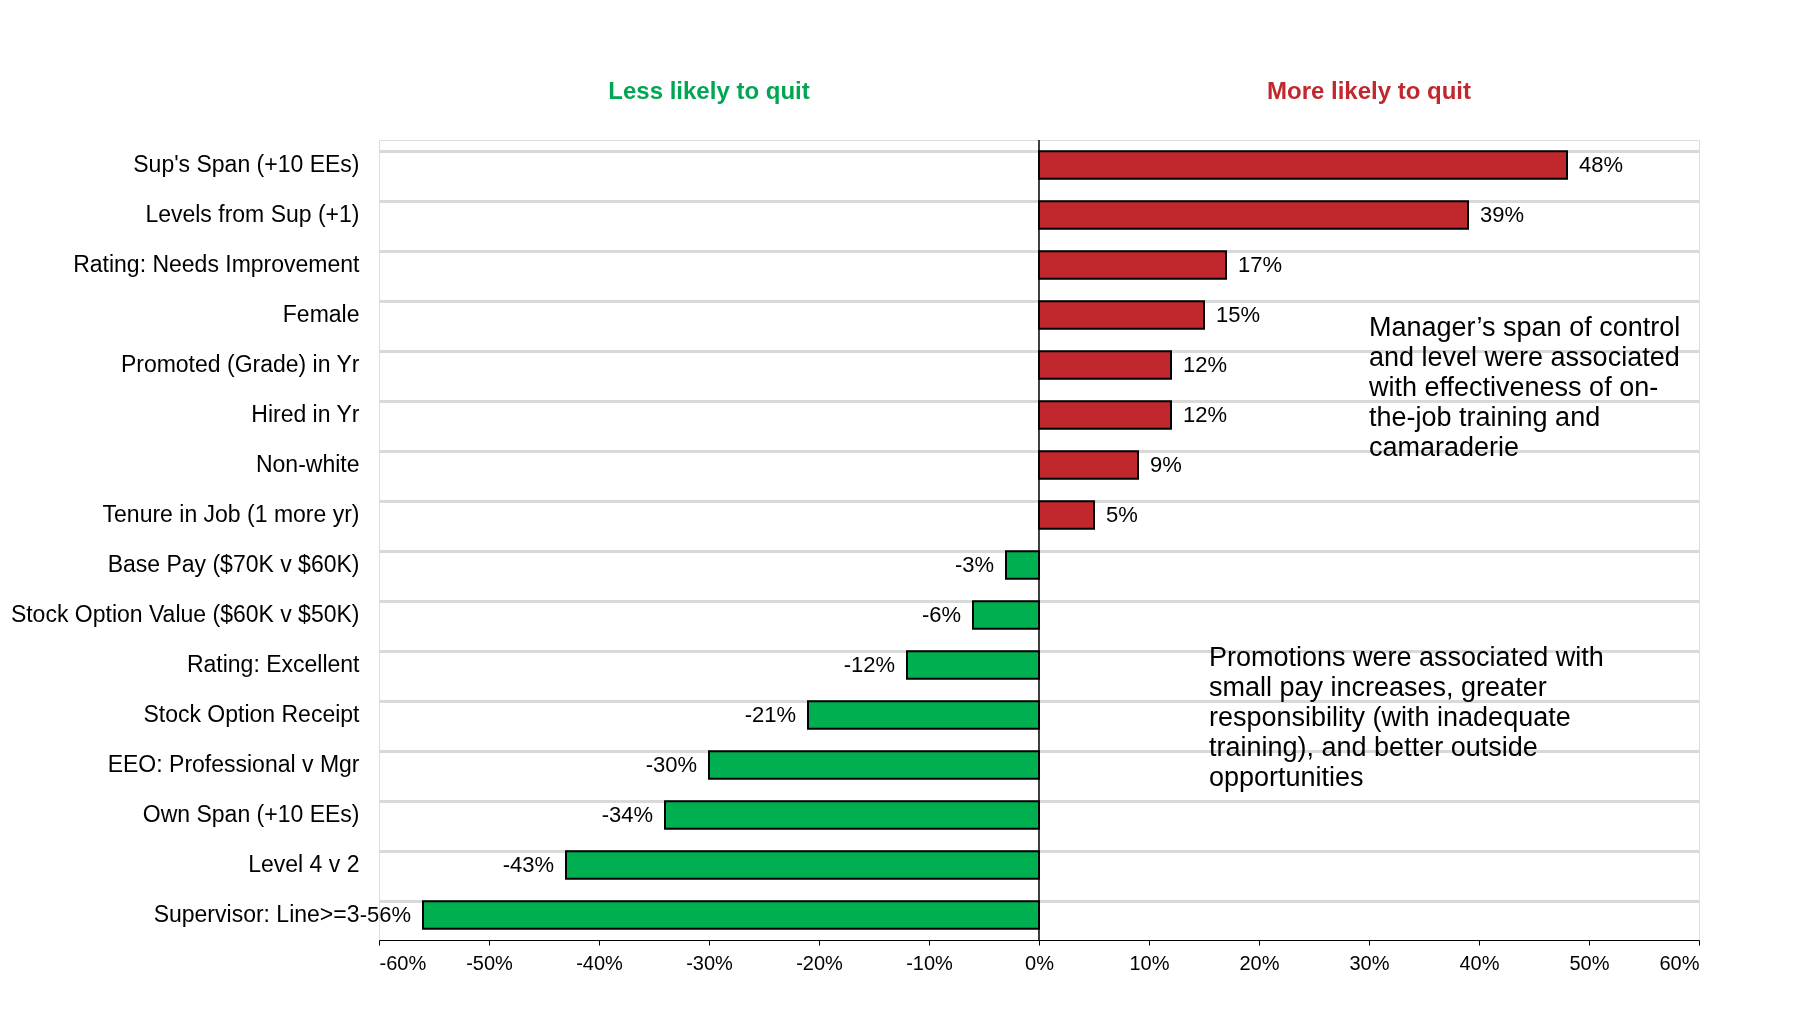 This screenshot has height=1017, width=1814. Describe the element at coordinates (231, 514) in the screenshot. I see `y-tick-label: Tenure in Job (1 more yr)` at that location.